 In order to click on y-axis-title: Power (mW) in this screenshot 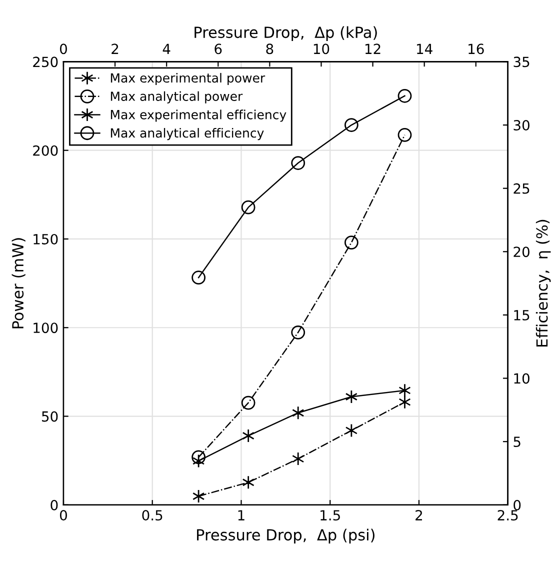, I will do `click(19, 283)`.